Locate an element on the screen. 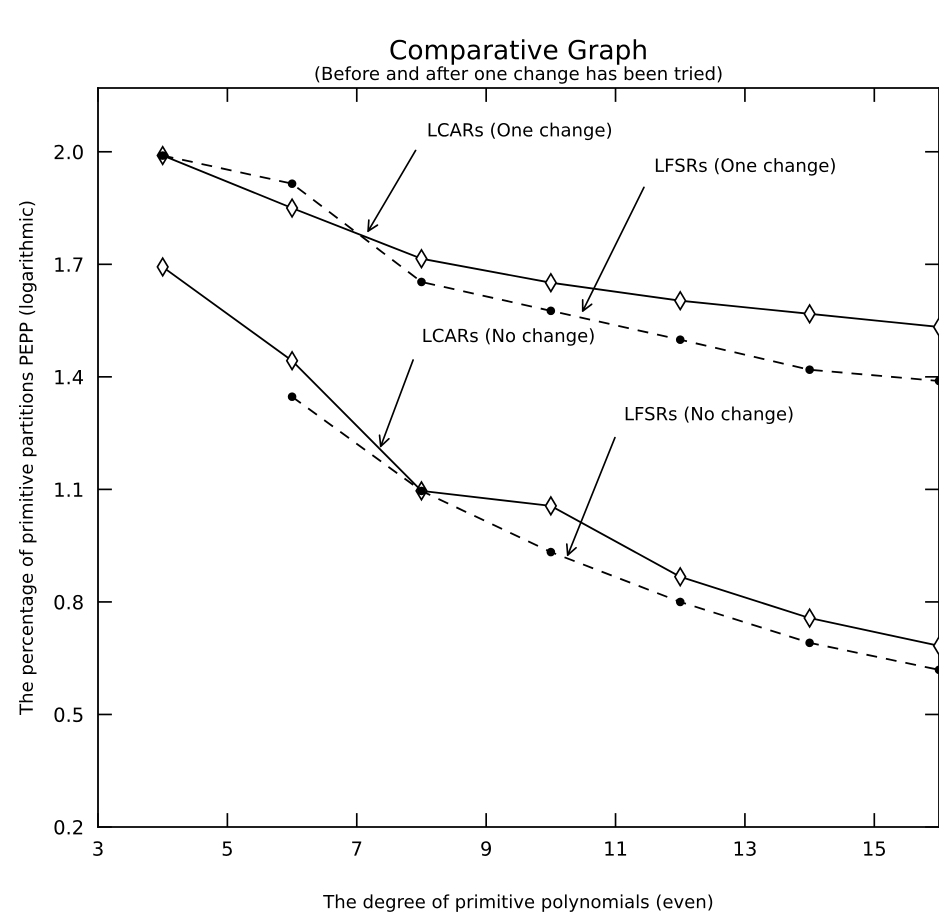  annotation: LFSRs (One change) is located at coordinates (745, 167).